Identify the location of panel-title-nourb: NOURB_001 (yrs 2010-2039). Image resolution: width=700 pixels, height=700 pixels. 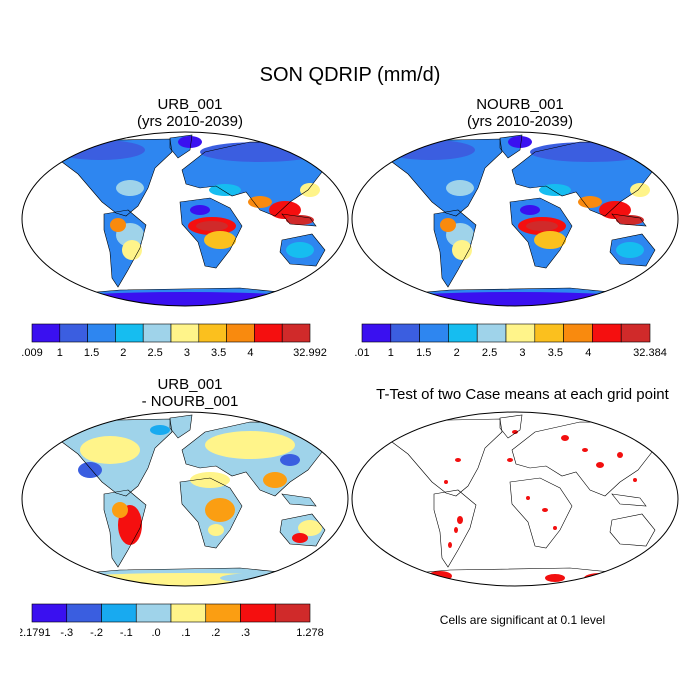
(520, 113).